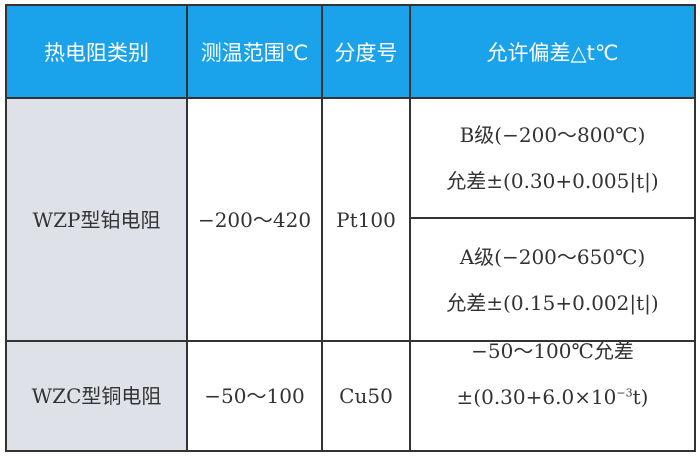  Describe the element at coordinates (254, 396) in the screenshot. I see `row2-range: −50～100` at that location.